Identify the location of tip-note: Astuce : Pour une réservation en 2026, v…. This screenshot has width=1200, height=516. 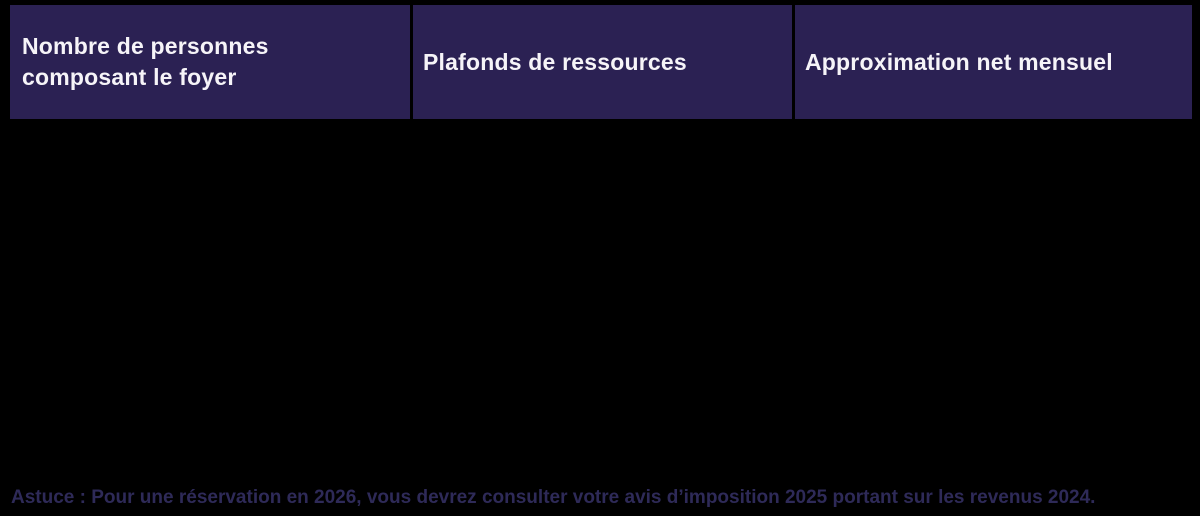
(553, 498).